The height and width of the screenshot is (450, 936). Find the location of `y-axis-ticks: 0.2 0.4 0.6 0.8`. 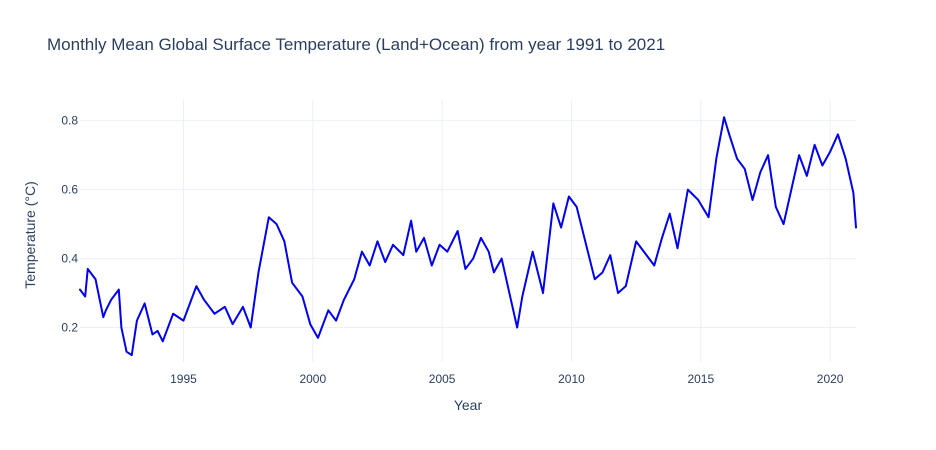

y-axis-ticks: 0.2 0.4 0.6 0.8 is located at coordinates (69, 224).